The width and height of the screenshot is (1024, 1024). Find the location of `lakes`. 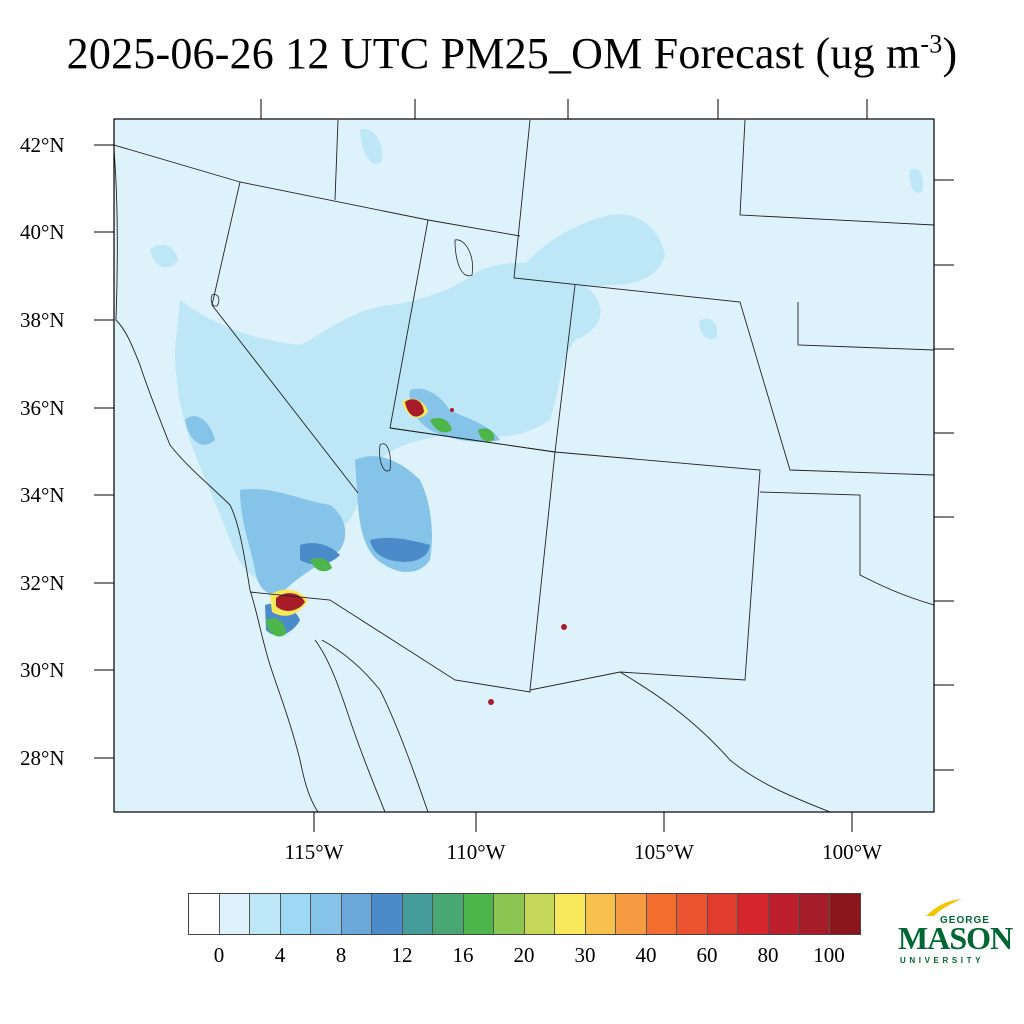

lakes is located at coordinates (341, 355).